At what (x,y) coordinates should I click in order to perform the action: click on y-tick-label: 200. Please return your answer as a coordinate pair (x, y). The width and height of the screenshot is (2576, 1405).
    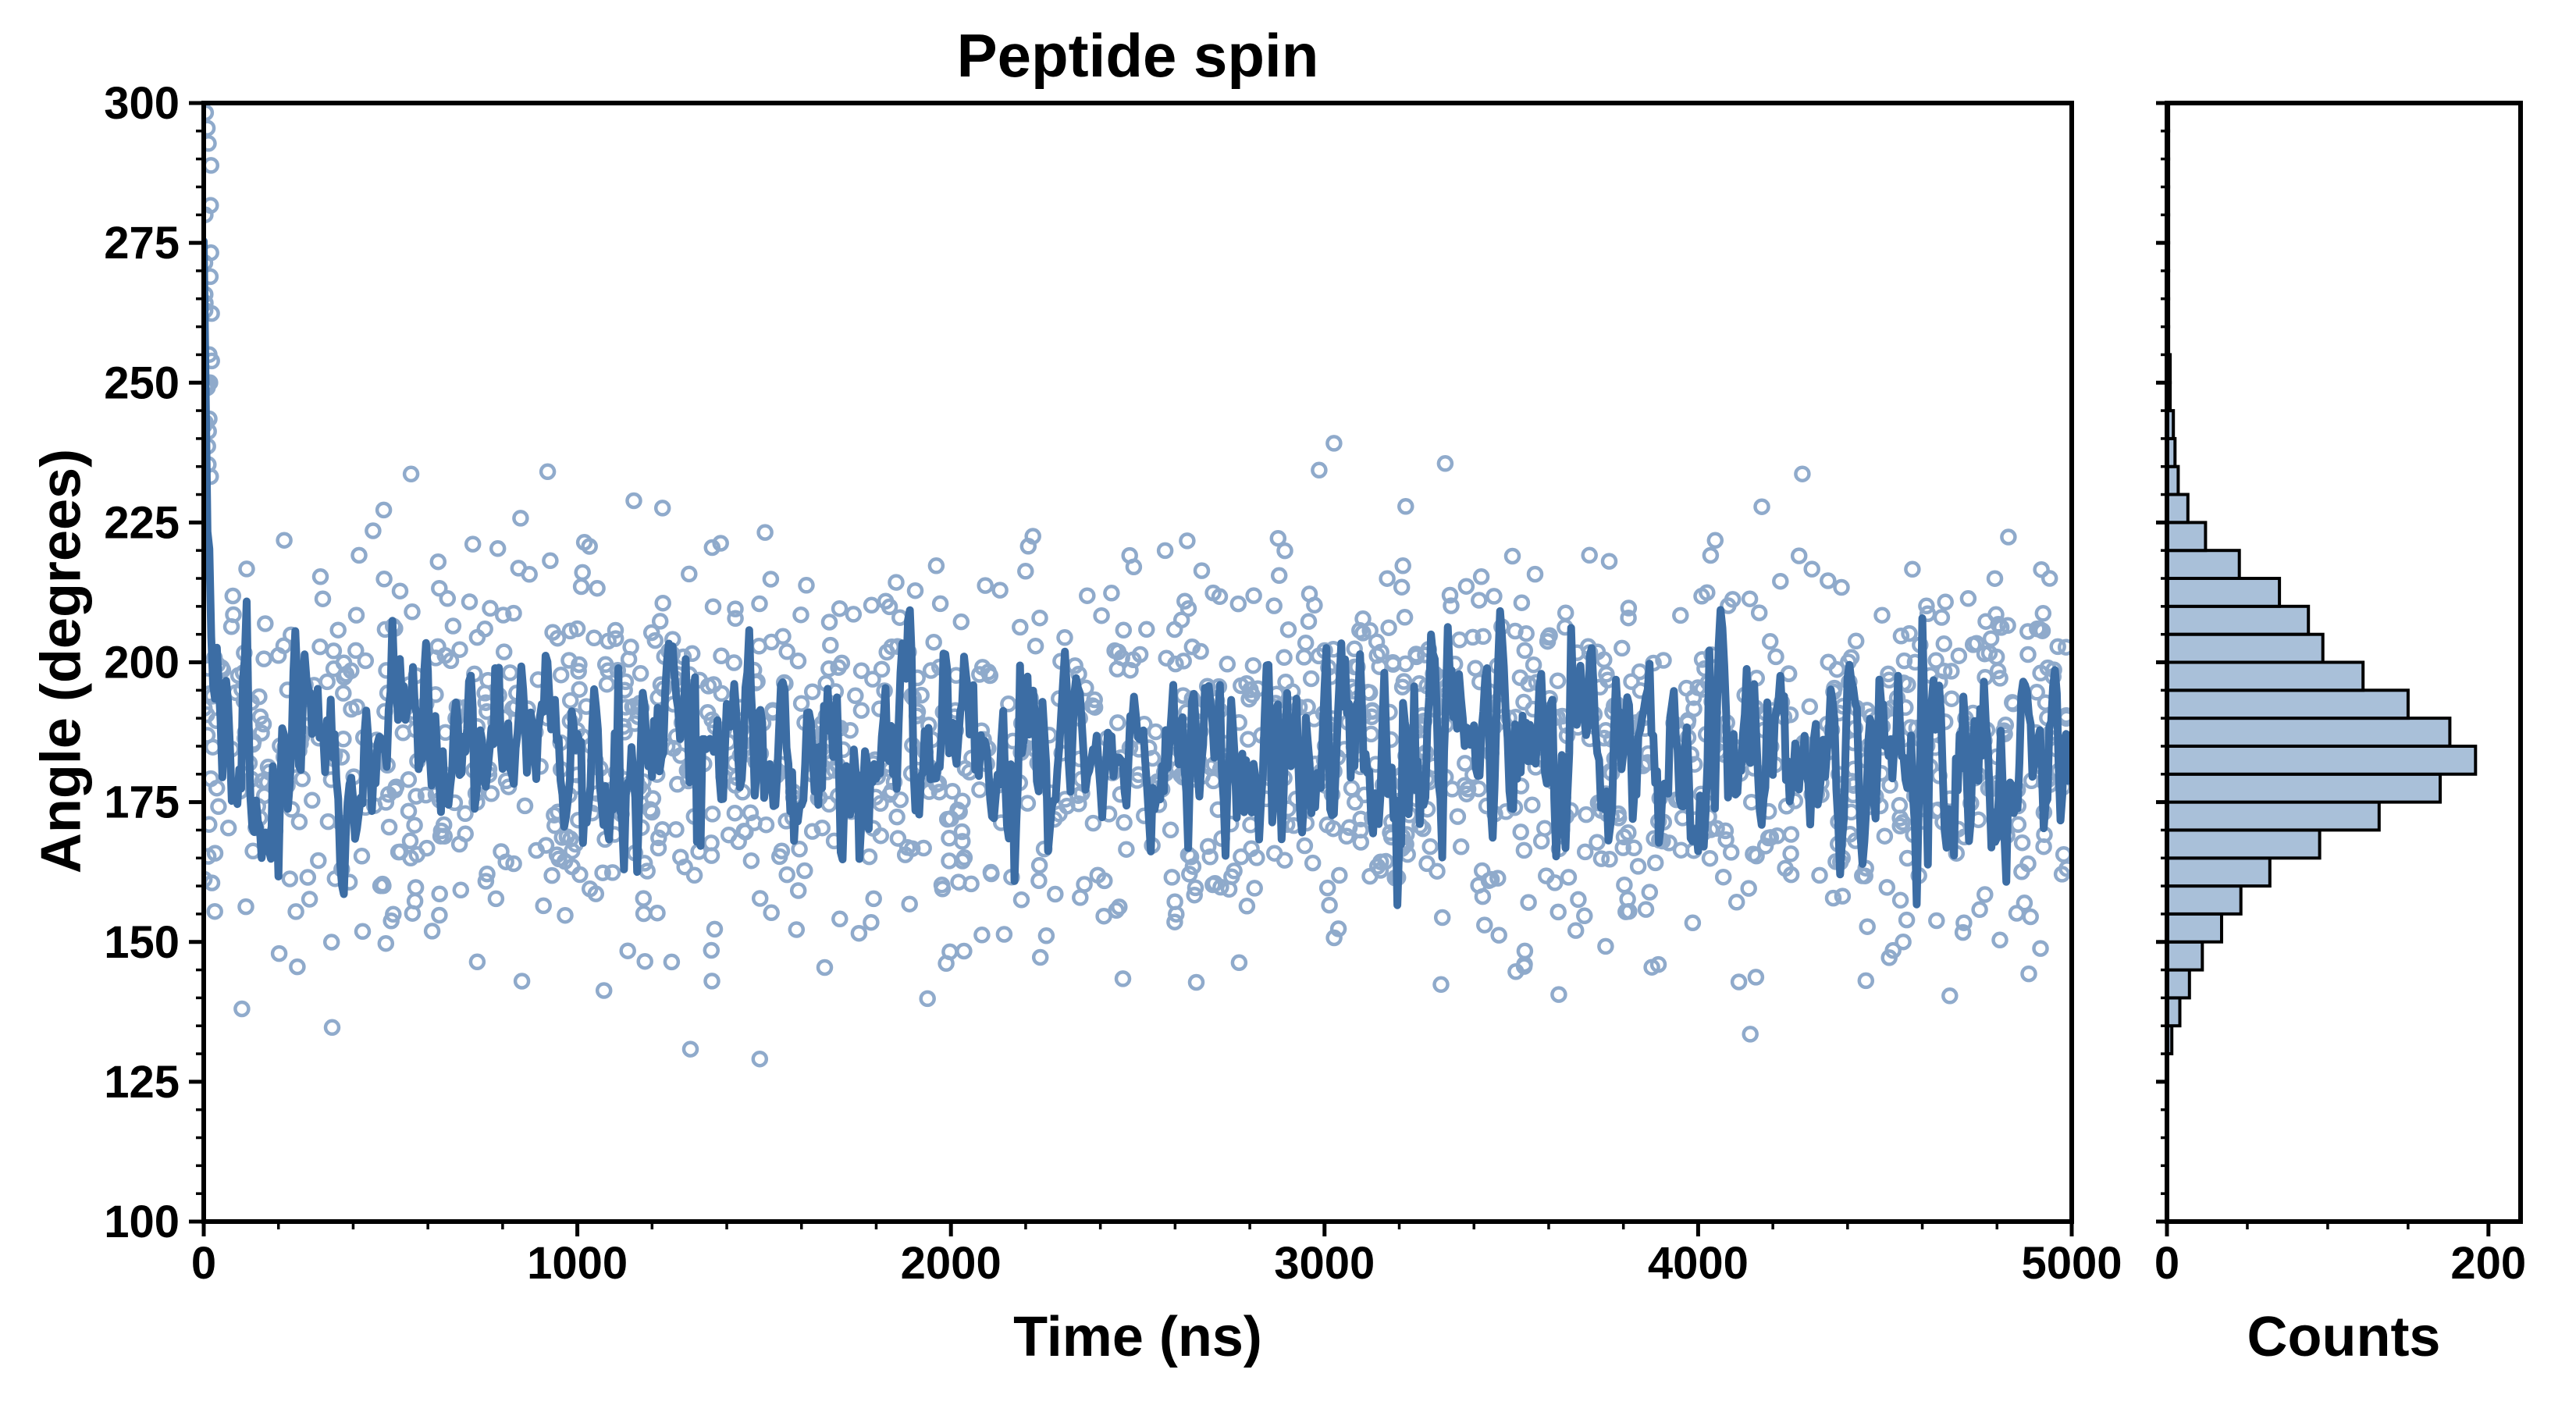
    Looking at the image, I should click on (142, 663).